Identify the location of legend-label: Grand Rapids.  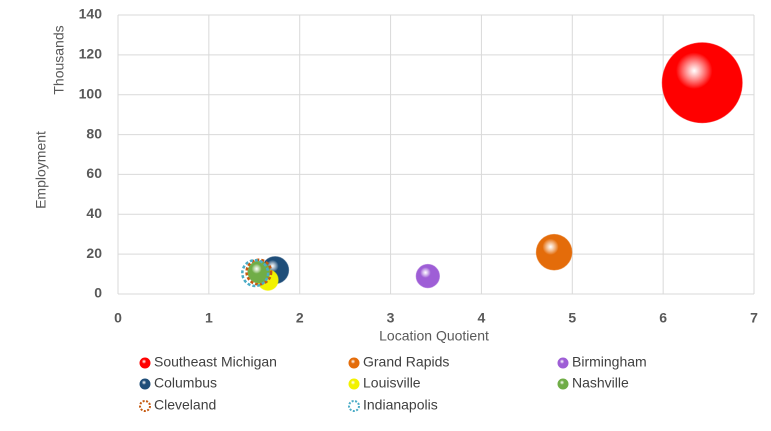
(406, 362).